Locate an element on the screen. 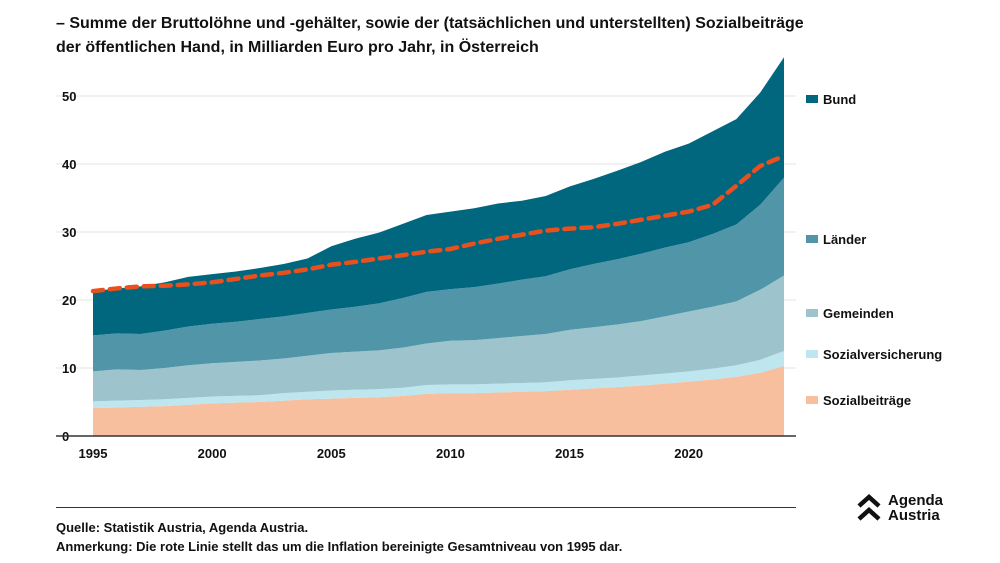  double-chevron-up-icon is located at coordinates (869, 507).